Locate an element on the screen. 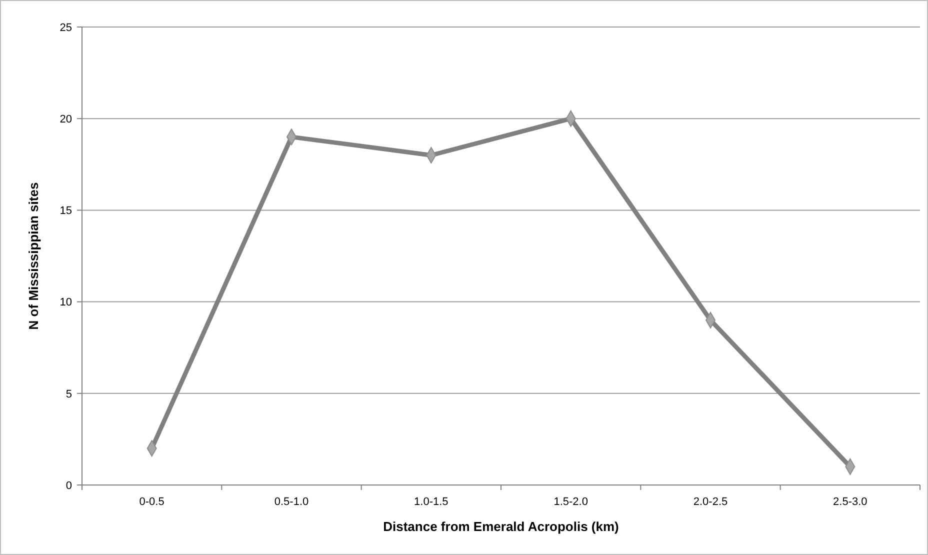  x-tick-label: 1.5-2.0 is located at coordinates (571, 502).